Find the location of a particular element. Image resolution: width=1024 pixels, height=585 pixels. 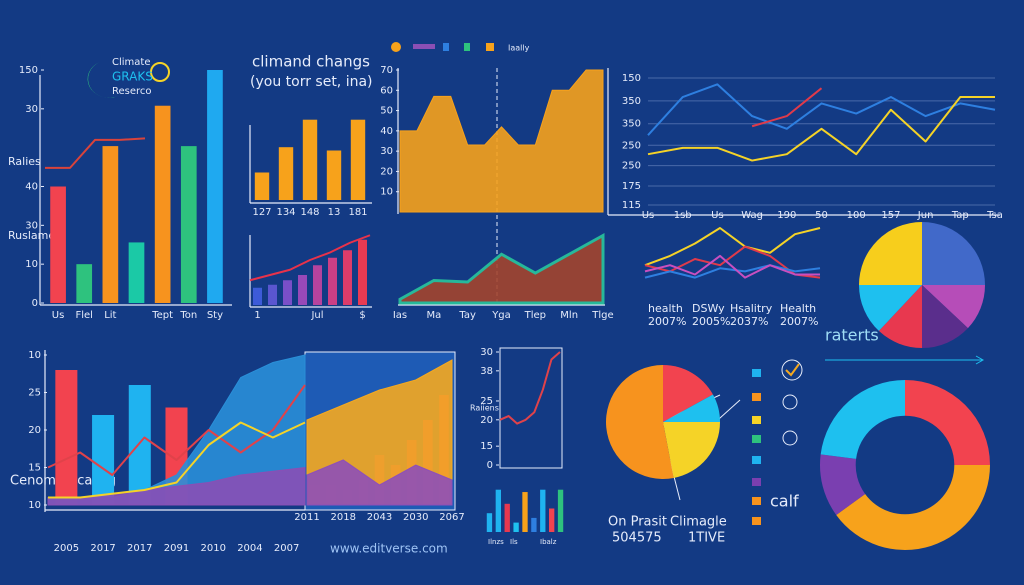

x-tick-label: Ias is located at coordinates (400, 315).